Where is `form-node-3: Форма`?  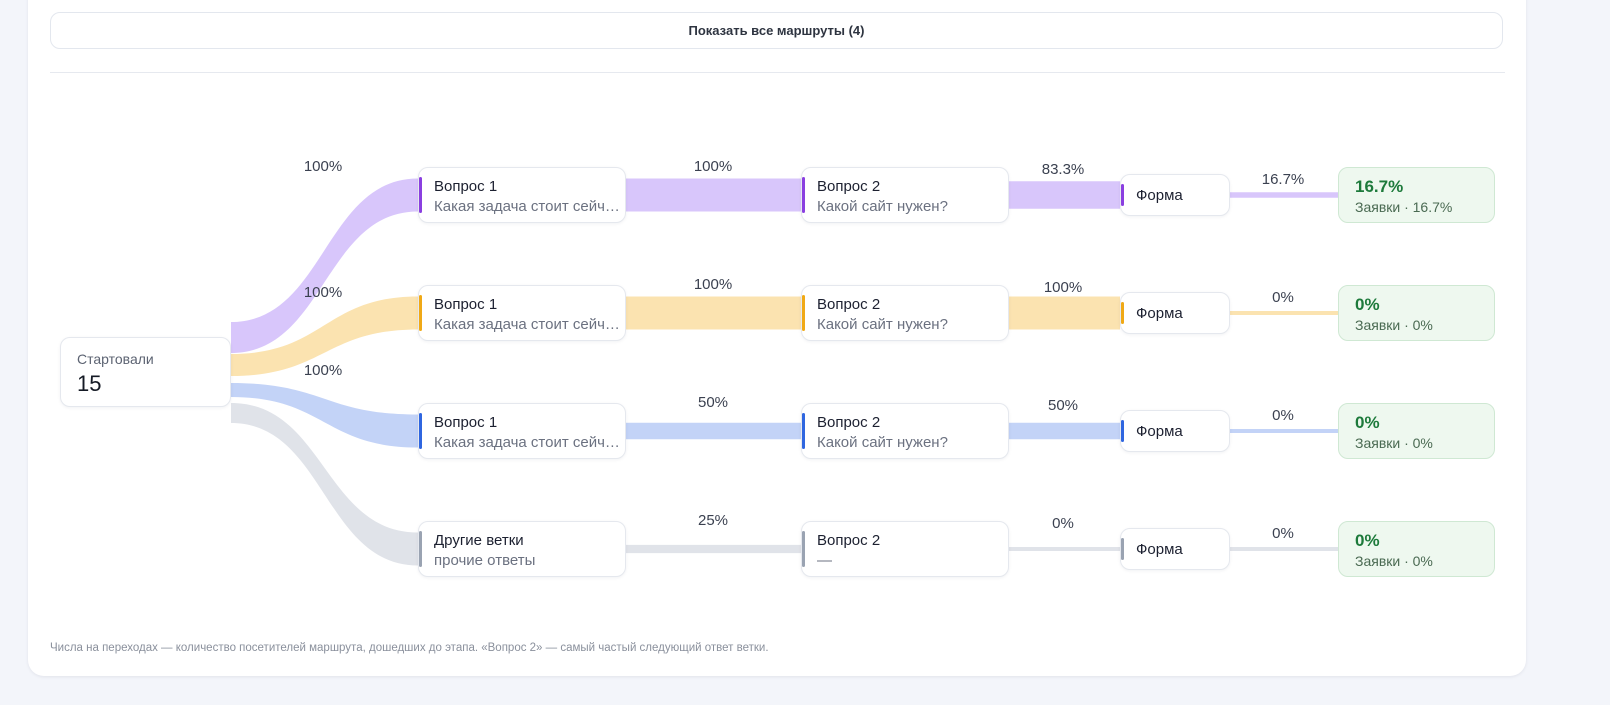
form-node-3: Форма is located at coordinates (1175, 431).